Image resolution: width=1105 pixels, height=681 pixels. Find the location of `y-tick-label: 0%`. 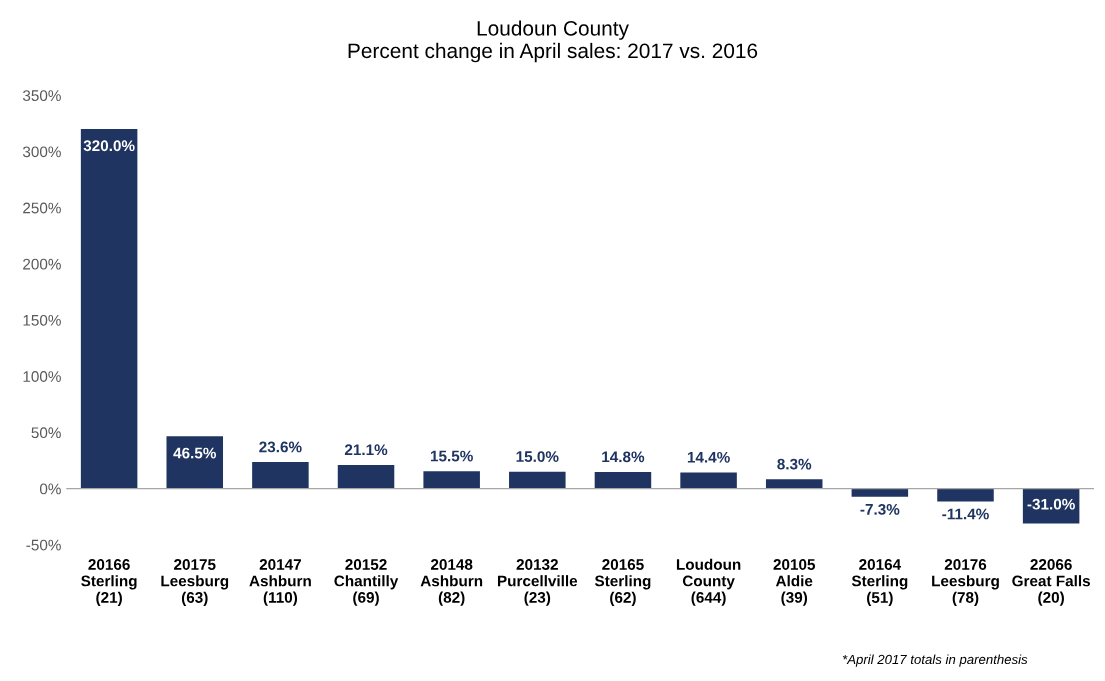

y-tick-label: 0% is located at coordinates (50, 489).